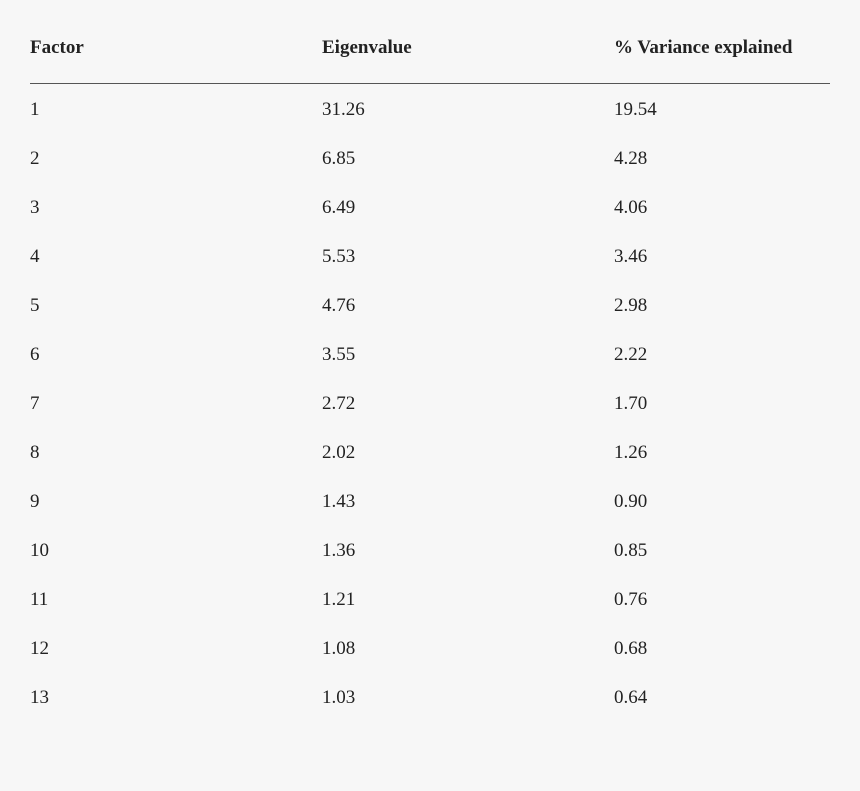  I want to click on header-rule, so click(430, 83).